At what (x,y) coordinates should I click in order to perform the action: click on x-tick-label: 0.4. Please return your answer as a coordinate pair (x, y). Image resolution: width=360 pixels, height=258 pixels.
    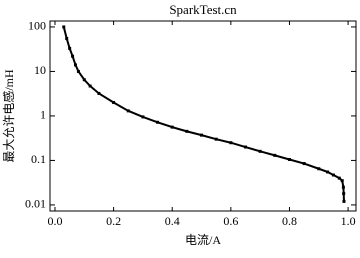
    Looking at the image, I should click on (172, 221).